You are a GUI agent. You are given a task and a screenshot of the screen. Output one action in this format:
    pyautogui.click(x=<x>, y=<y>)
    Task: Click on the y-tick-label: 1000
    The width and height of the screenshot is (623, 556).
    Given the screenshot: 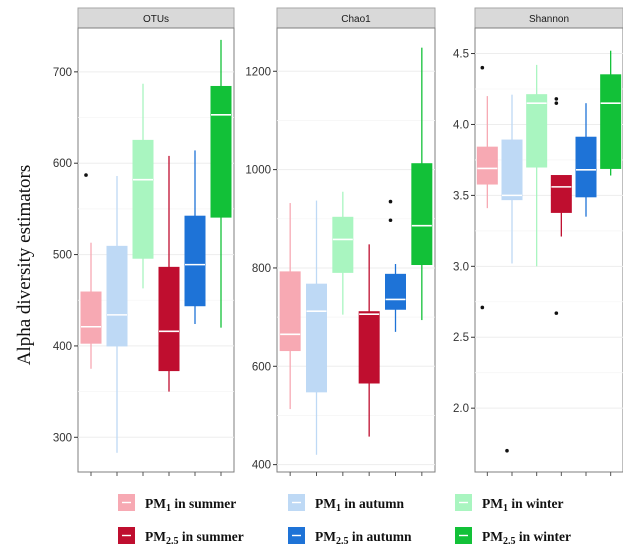 What is the action you would take?
    pyautogui.click(x=258, y=171)
    